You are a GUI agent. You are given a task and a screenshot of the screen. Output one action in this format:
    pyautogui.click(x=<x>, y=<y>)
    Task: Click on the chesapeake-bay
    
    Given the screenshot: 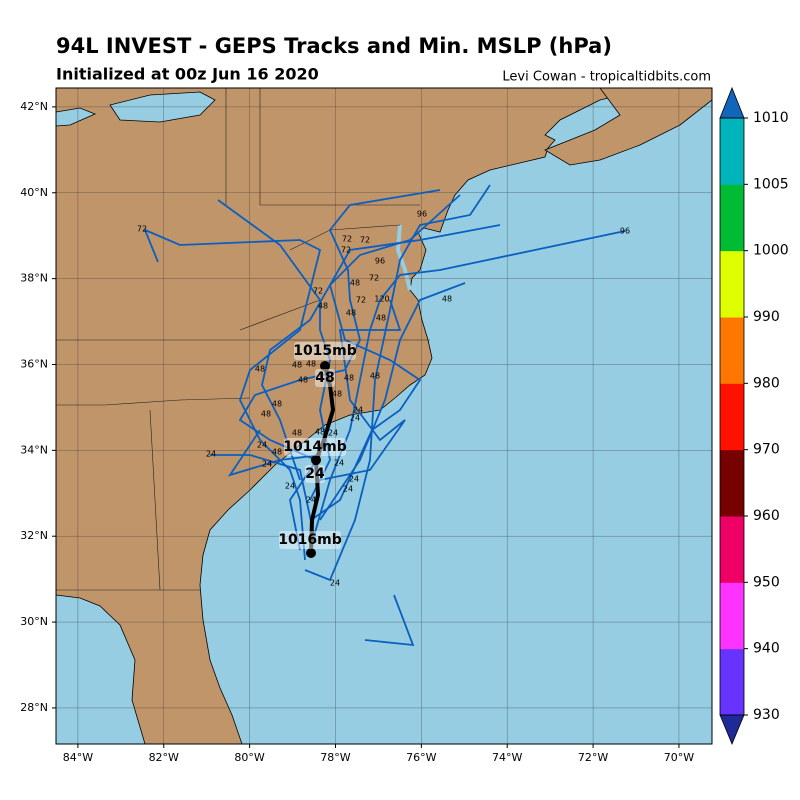 What is the action you would take?
    pyautogui.click(x=403, y=257)
    